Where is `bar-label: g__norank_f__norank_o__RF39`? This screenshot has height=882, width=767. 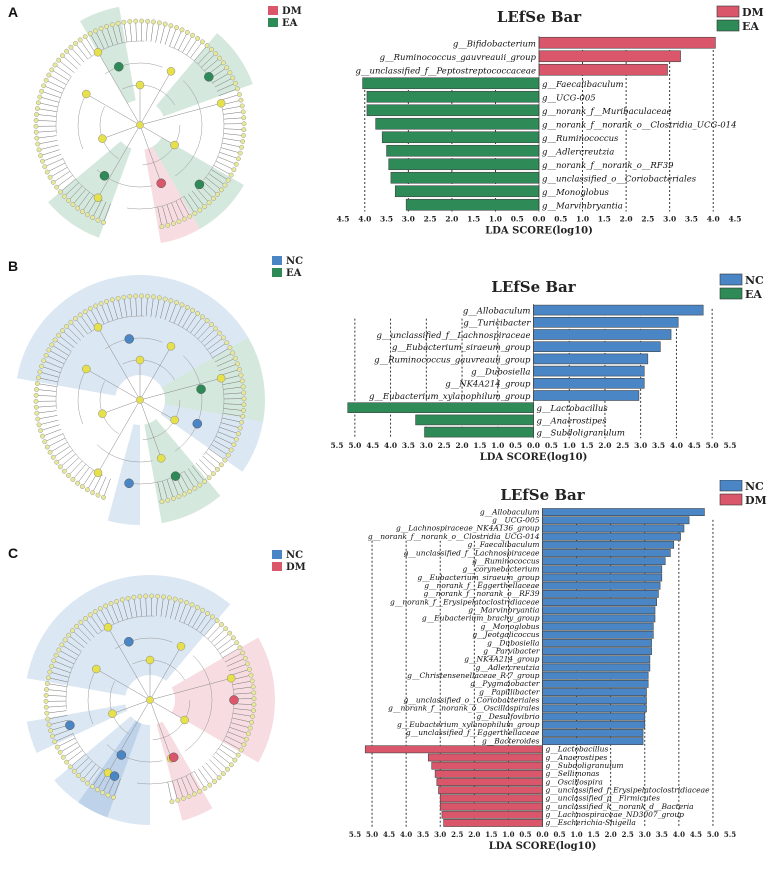
bar-label: g__norank_f__norank_o__RF39 is located at coordinates (608, 166).